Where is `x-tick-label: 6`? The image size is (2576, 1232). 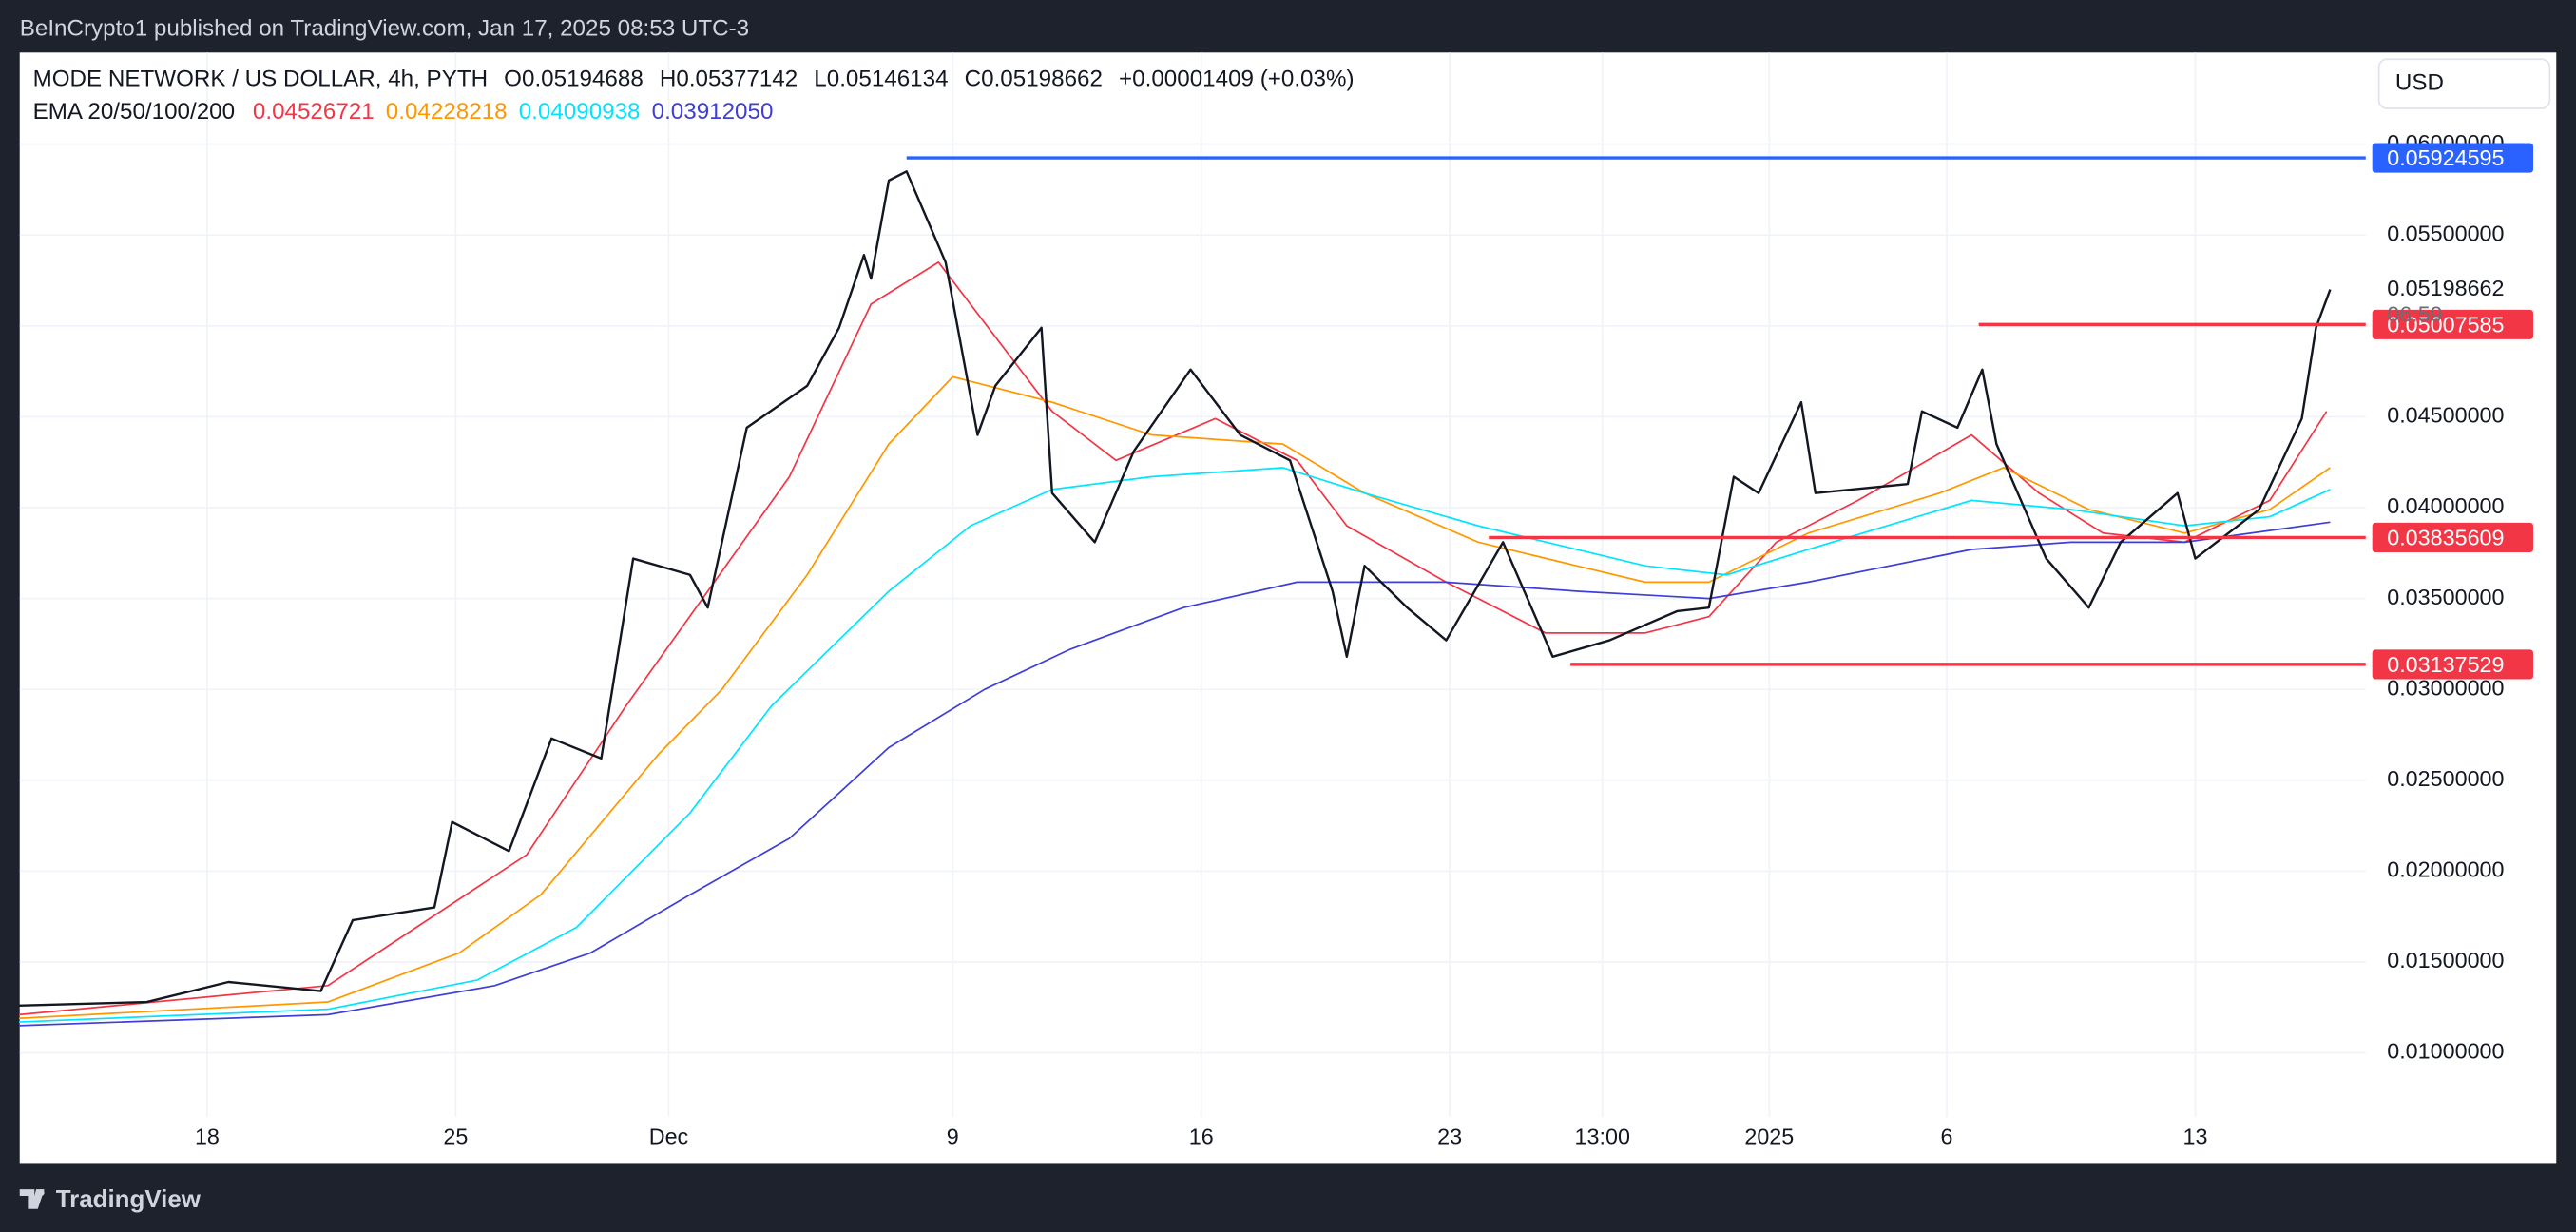 x-tick-label: 6 is located at coordinates (1947, 1137).